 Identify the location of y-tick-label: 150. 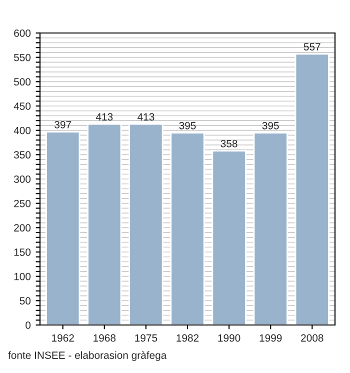
(22, 252).